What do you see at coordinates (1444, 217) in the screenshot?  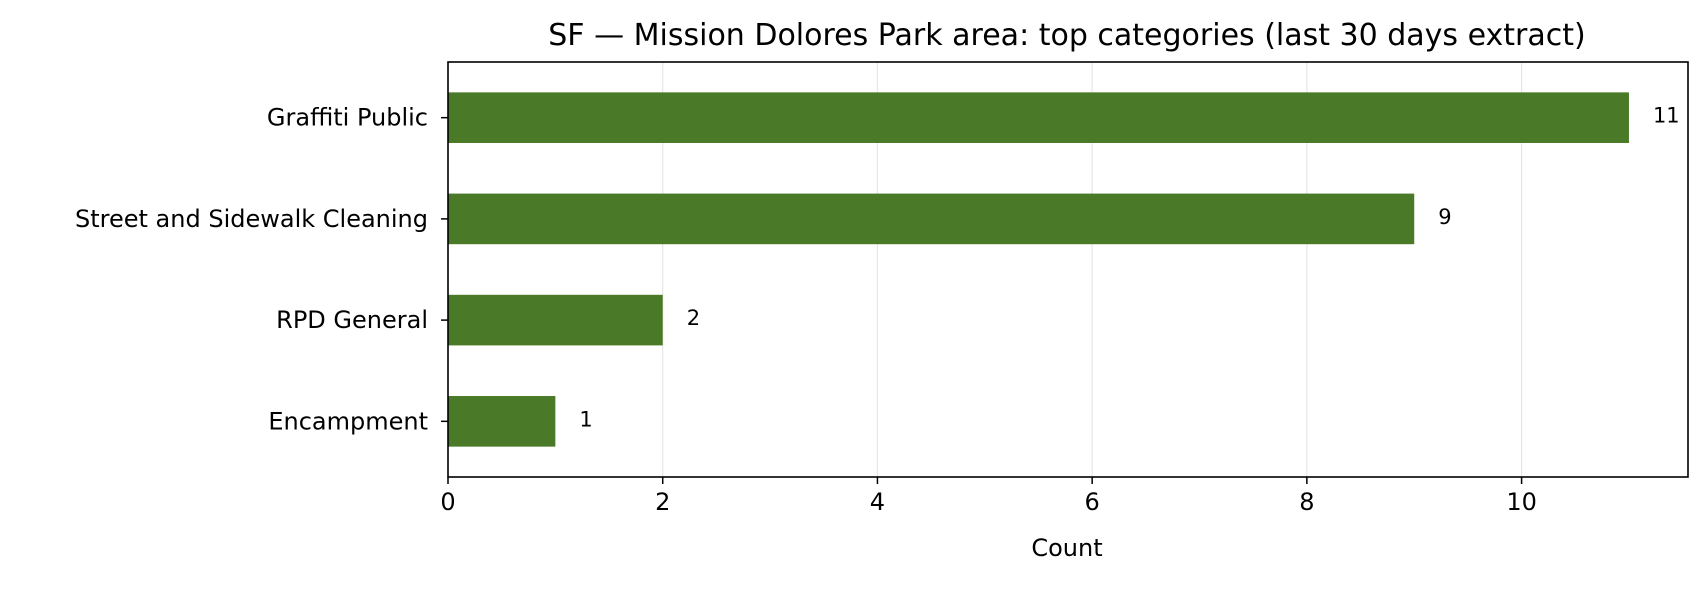 I see `data-label: 9` at bounding box center [1444, 217].